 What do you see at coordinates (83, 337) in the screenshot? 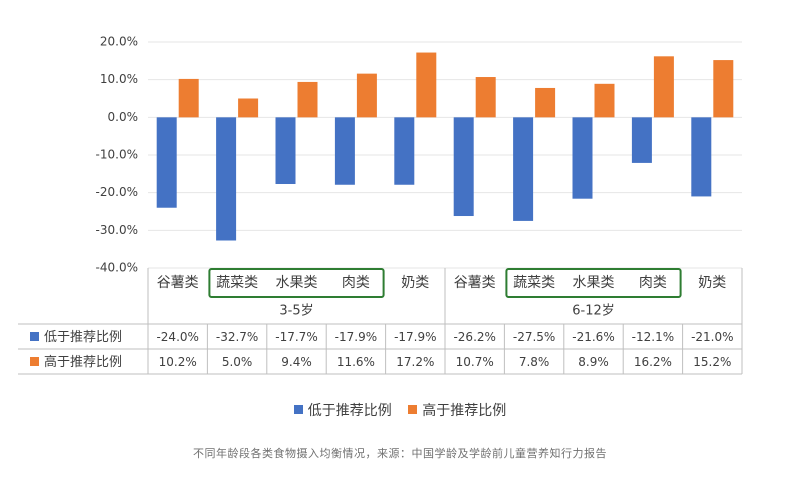
I see `row-legend-label: 低于推荐比例` at bounding box center [83, 337].